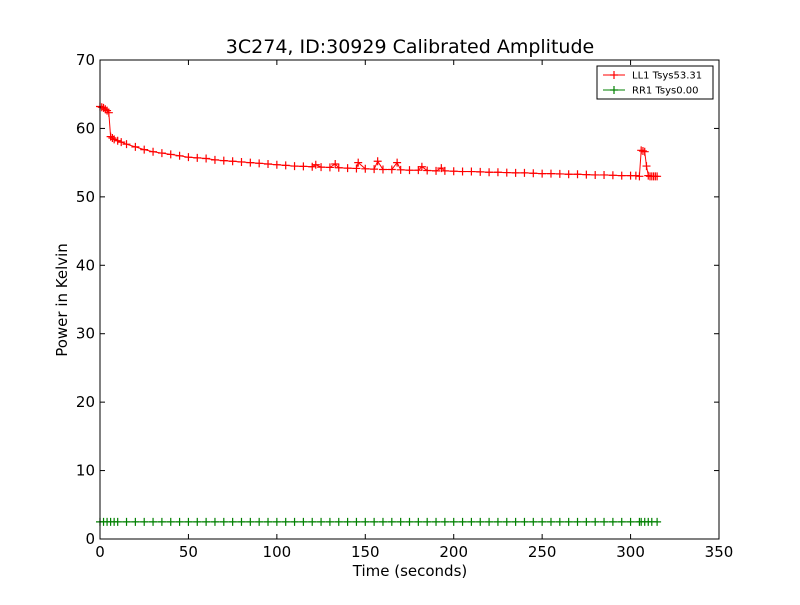 The width and height of the screenshot is (800, 605). What do you see at coordinates (614, 75) in the screenshot?
I see `legend-marker` at bounding box center [614, 75].